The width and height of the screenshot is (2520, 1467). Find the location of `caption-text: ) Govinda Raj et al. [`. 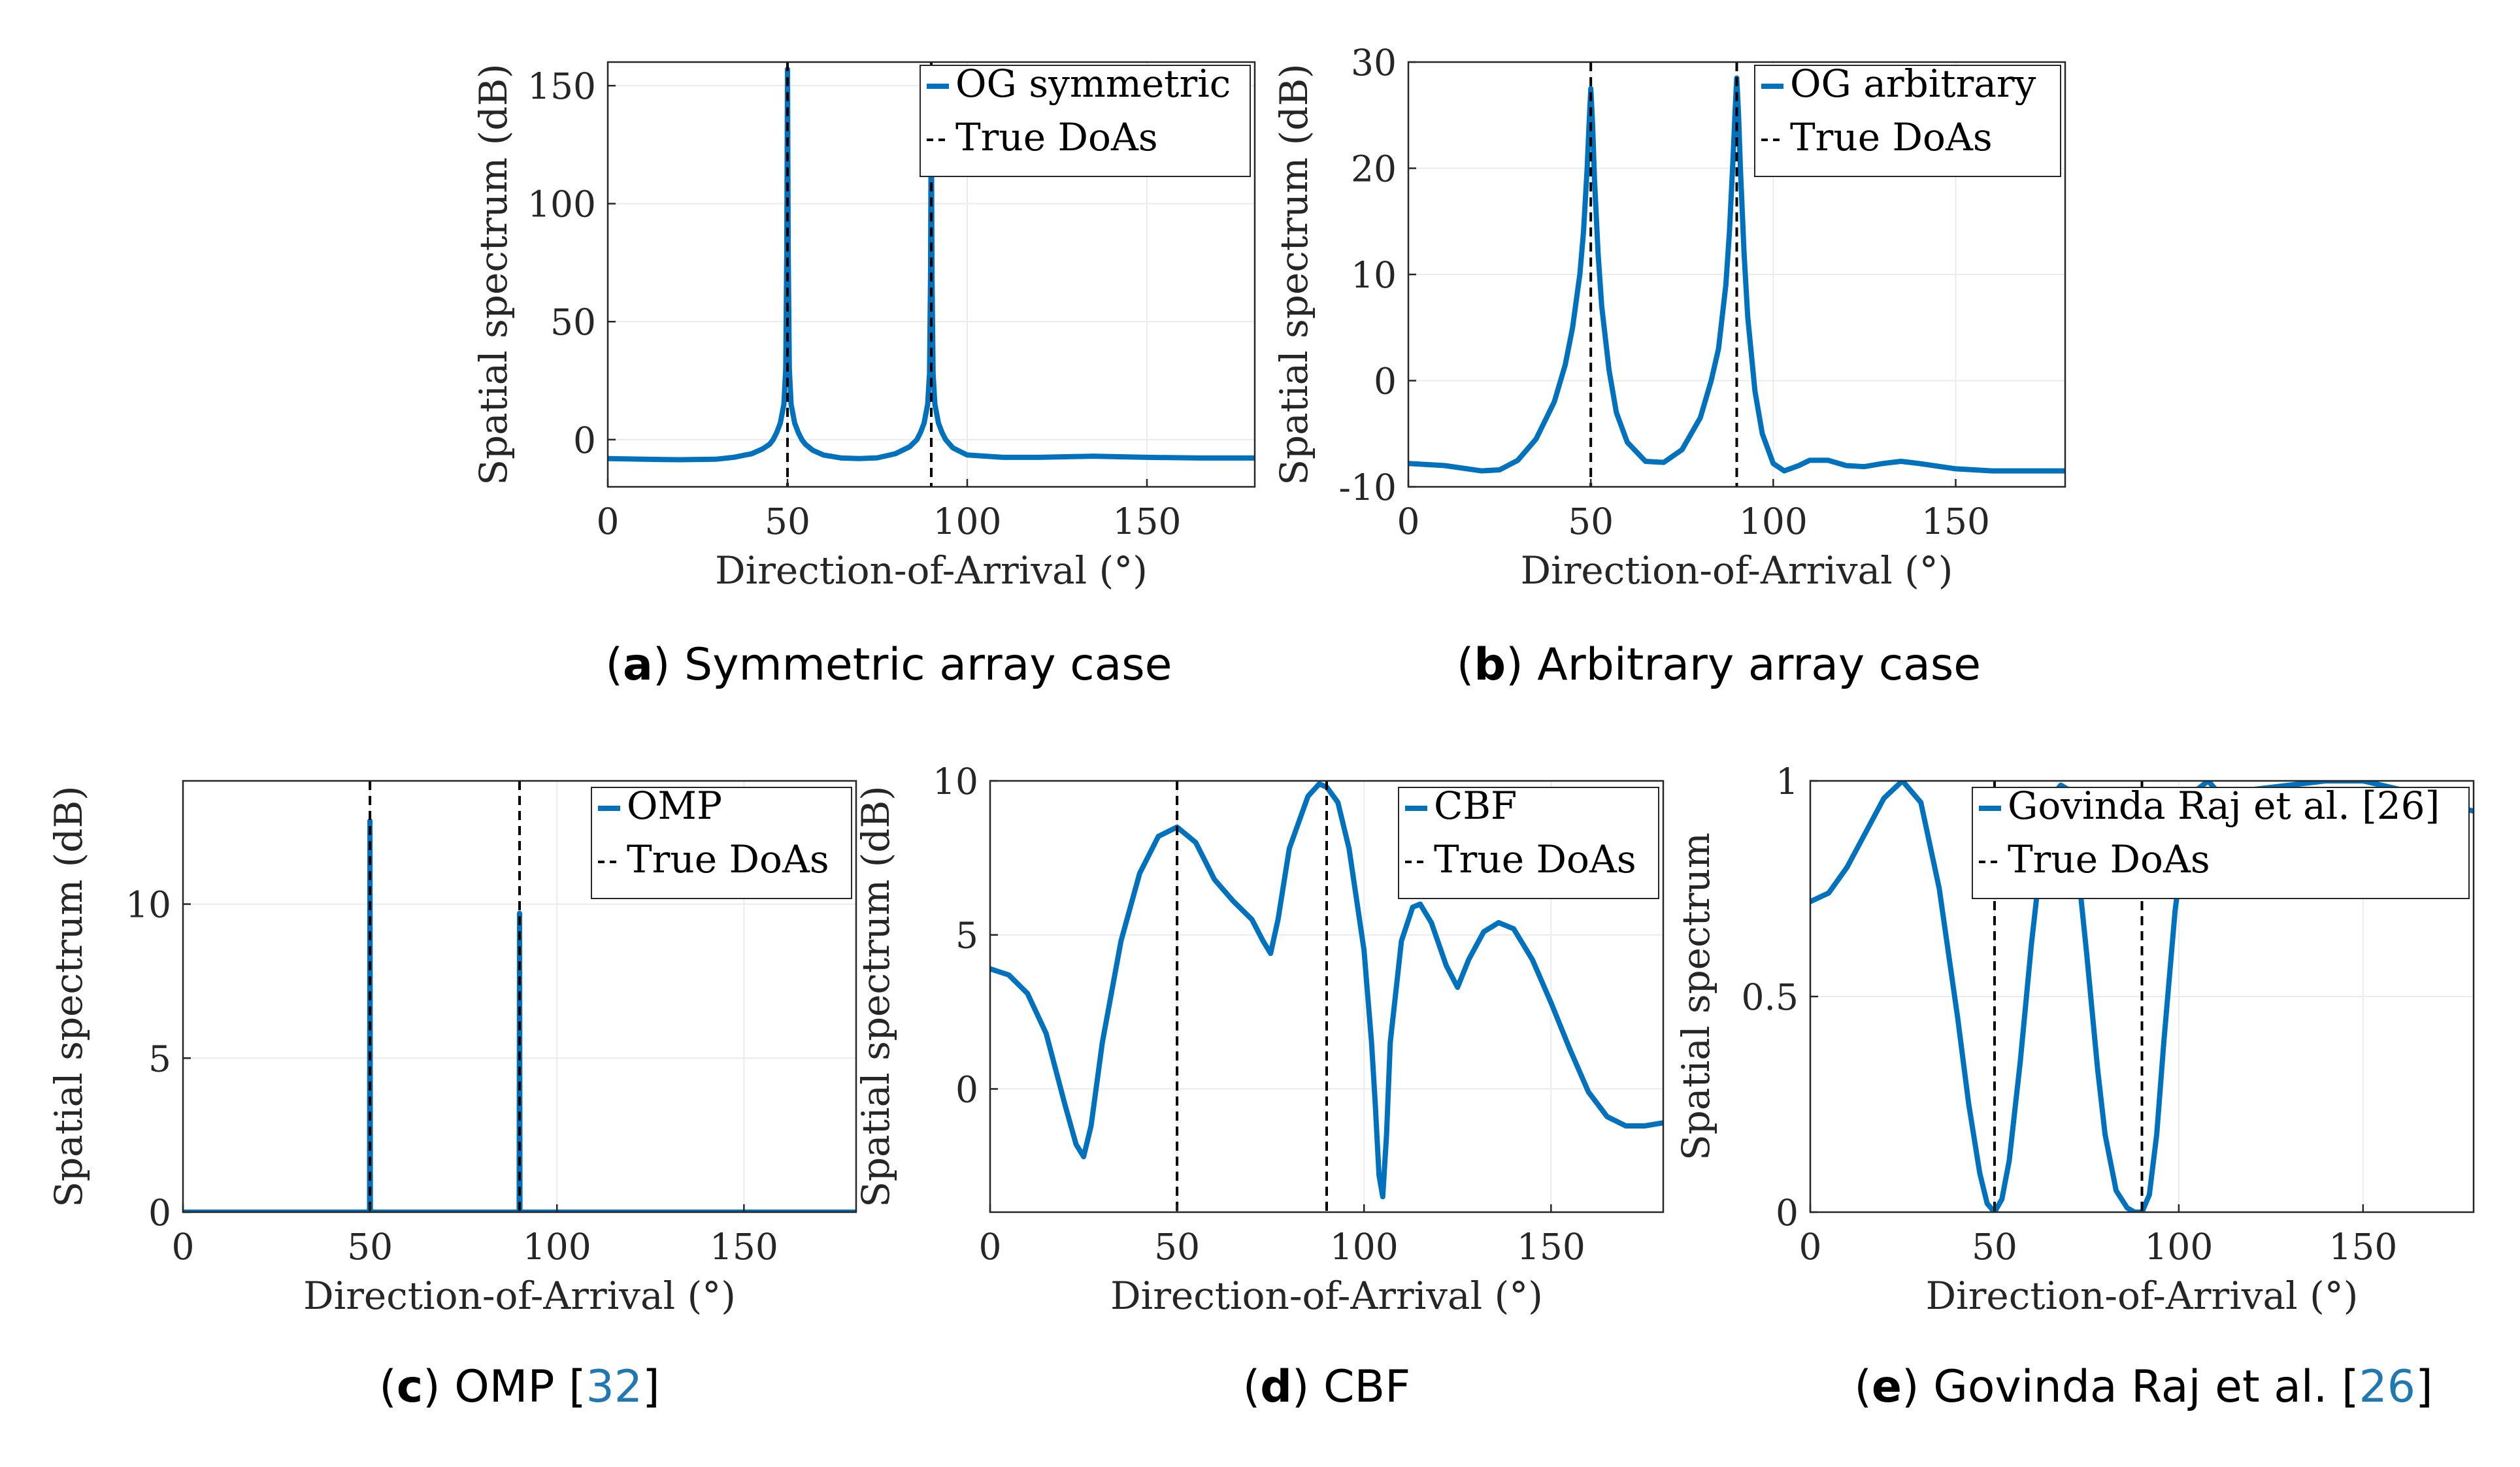

caption-text: ) Govinda Raj et al. [ is located at coordinates (2130, 1387).